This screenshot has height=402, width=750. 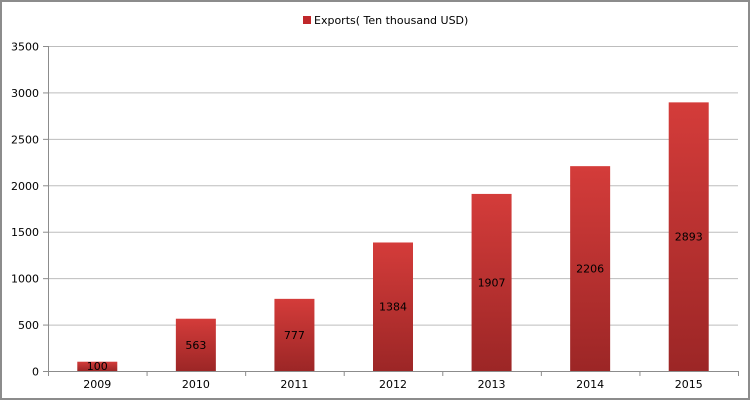 I want to click on x-tick-label: 2012, so click(x=393, y=384).